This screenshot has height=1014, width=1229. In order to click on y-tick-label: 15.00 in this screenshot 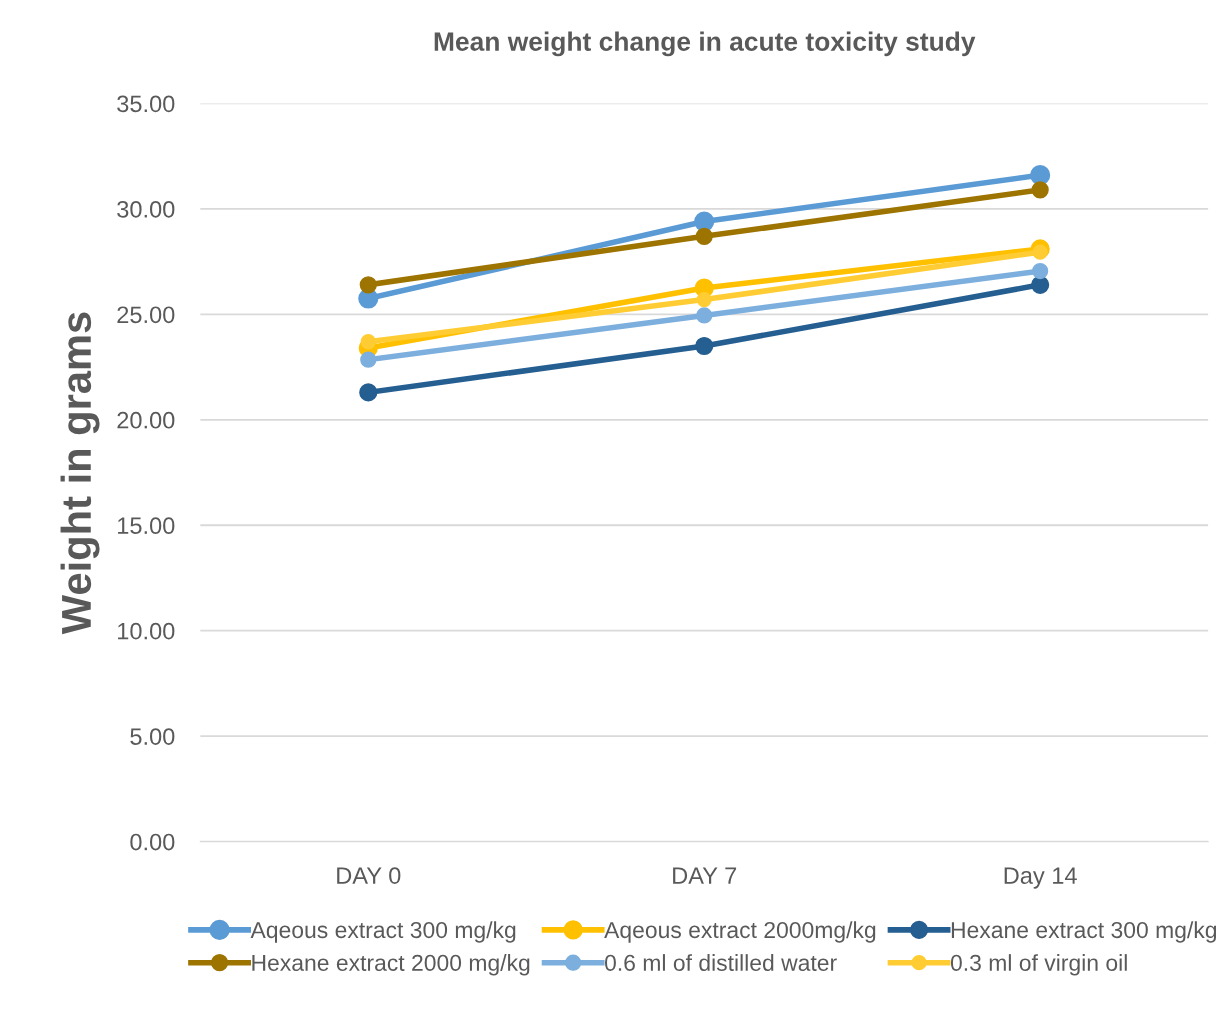, I will do `click(146, 526)`.